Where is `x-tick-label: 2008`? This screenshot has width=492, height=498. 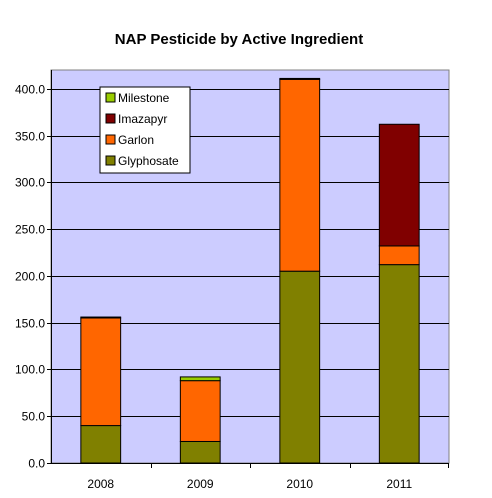
x-tick-label: 2008 is located at coordinates (100, 484).